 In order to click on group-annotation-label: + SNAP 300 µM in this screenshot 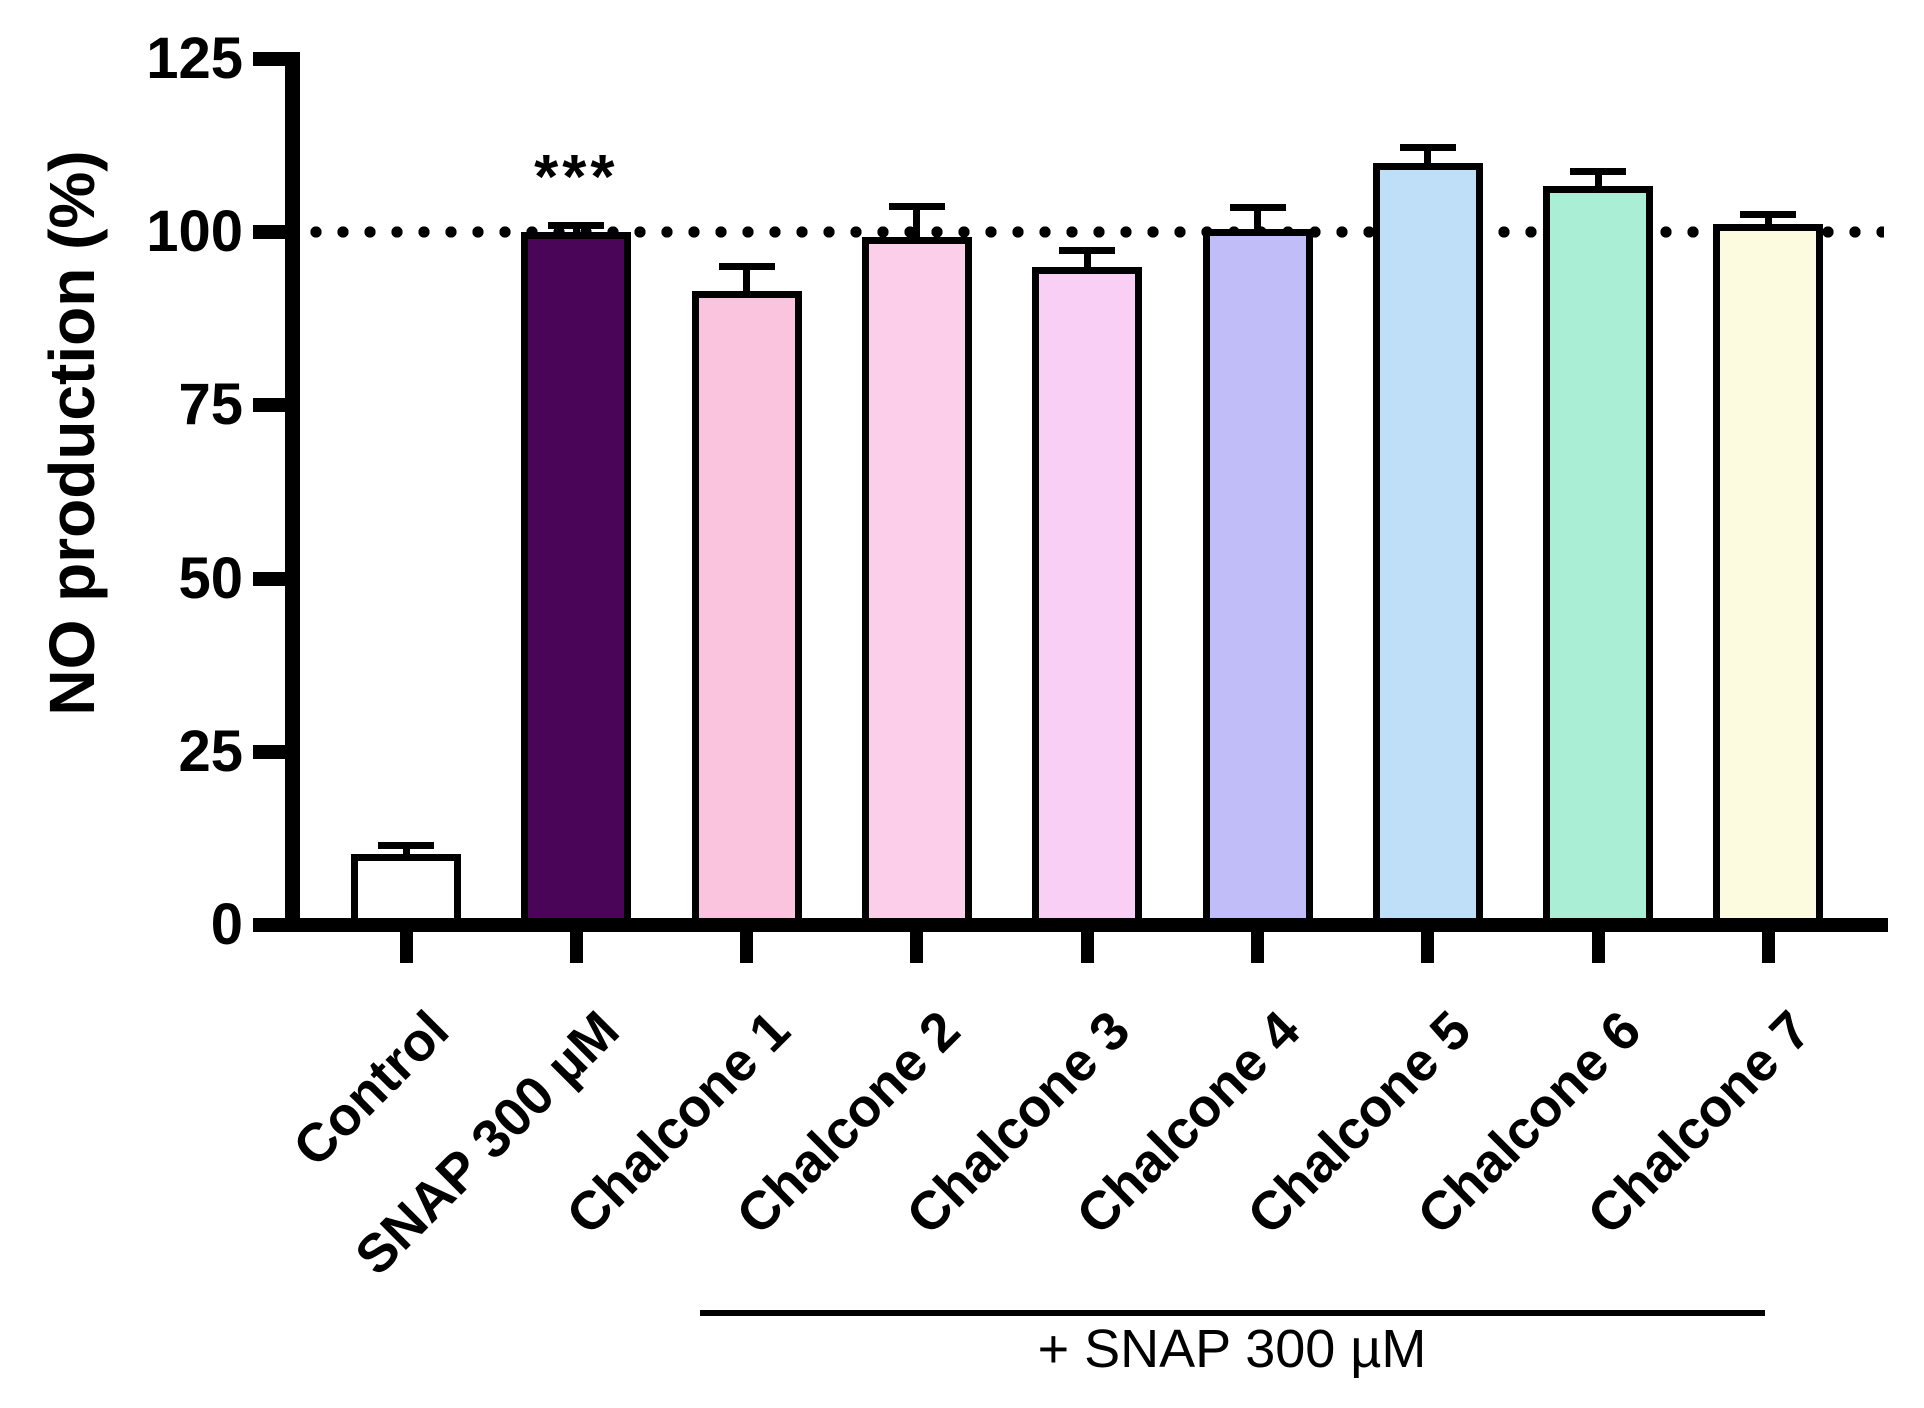, I will do `click(1232, 1349)`.